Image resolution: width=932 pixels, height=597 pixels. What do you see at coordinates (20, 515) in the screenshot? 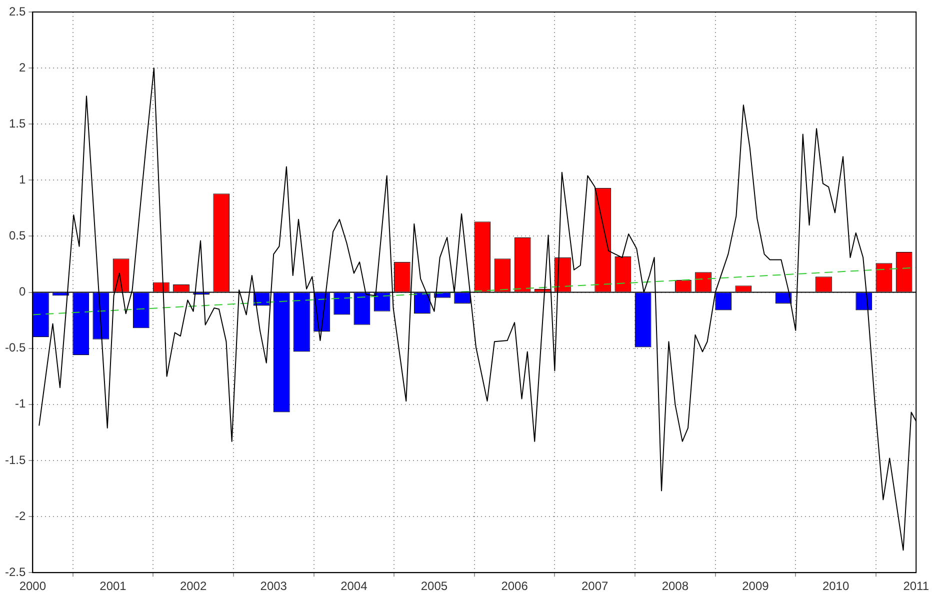
I see `y-tick-label: -2` at bounding box center [20, 515].